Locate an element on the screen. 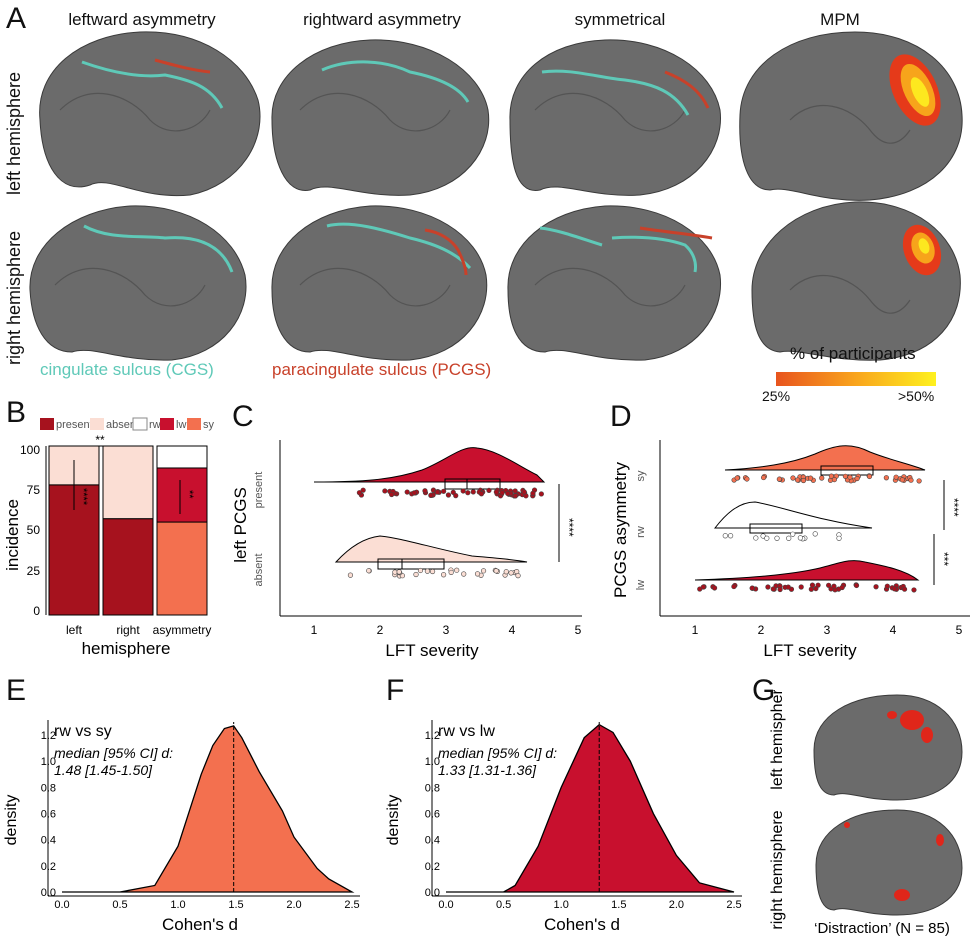 The image size is (976, 943). xtick: 2.0 is located at coordinates (293, 905).